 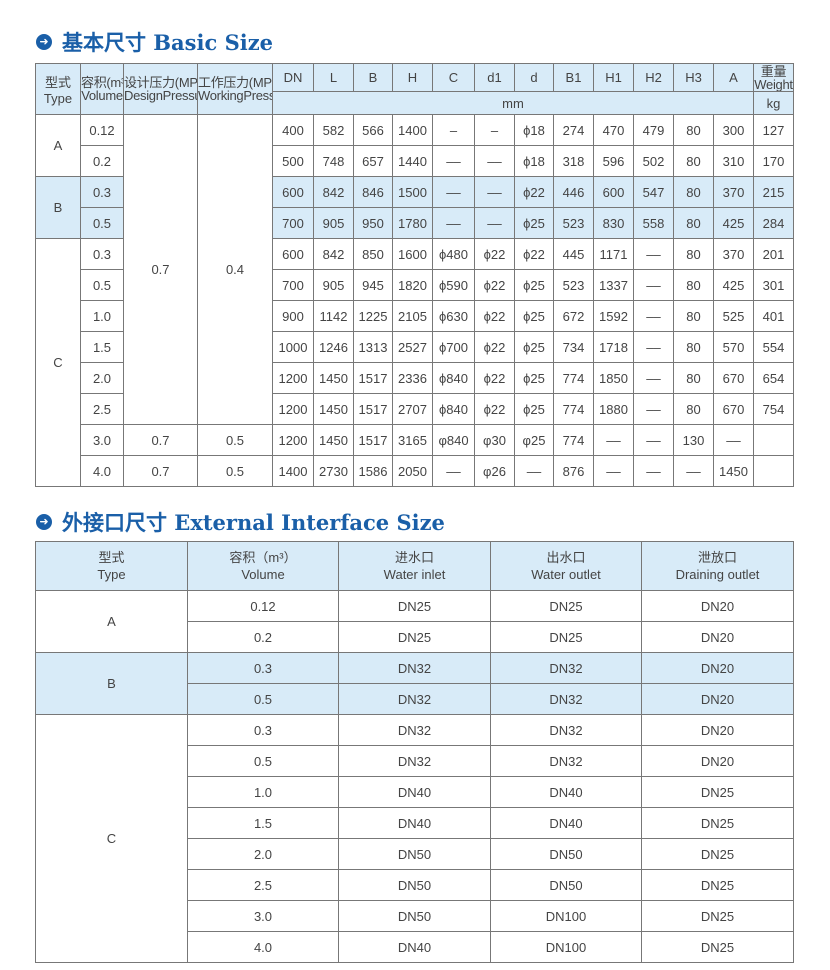 I want to click on table-row: 2.0 DN50 DN50 DN25, so click(x=415, y=854).